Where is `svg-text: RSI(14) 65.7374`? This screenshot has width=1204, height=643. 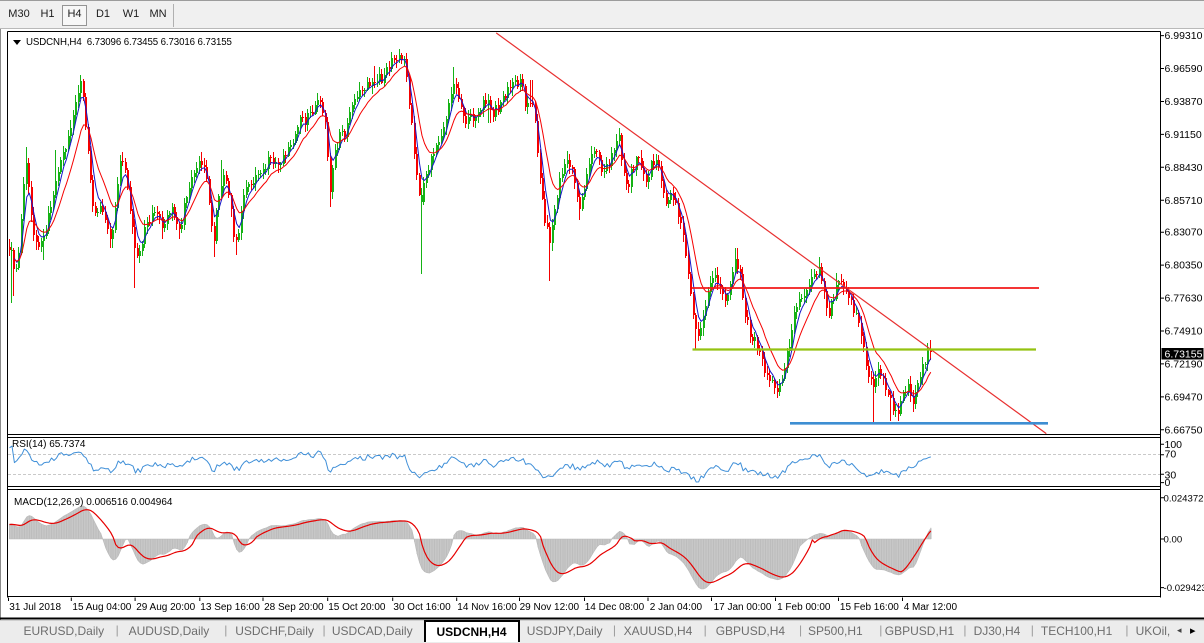 svg-text: RSI(14) 65.7374 is located at coordinates (49, 444).